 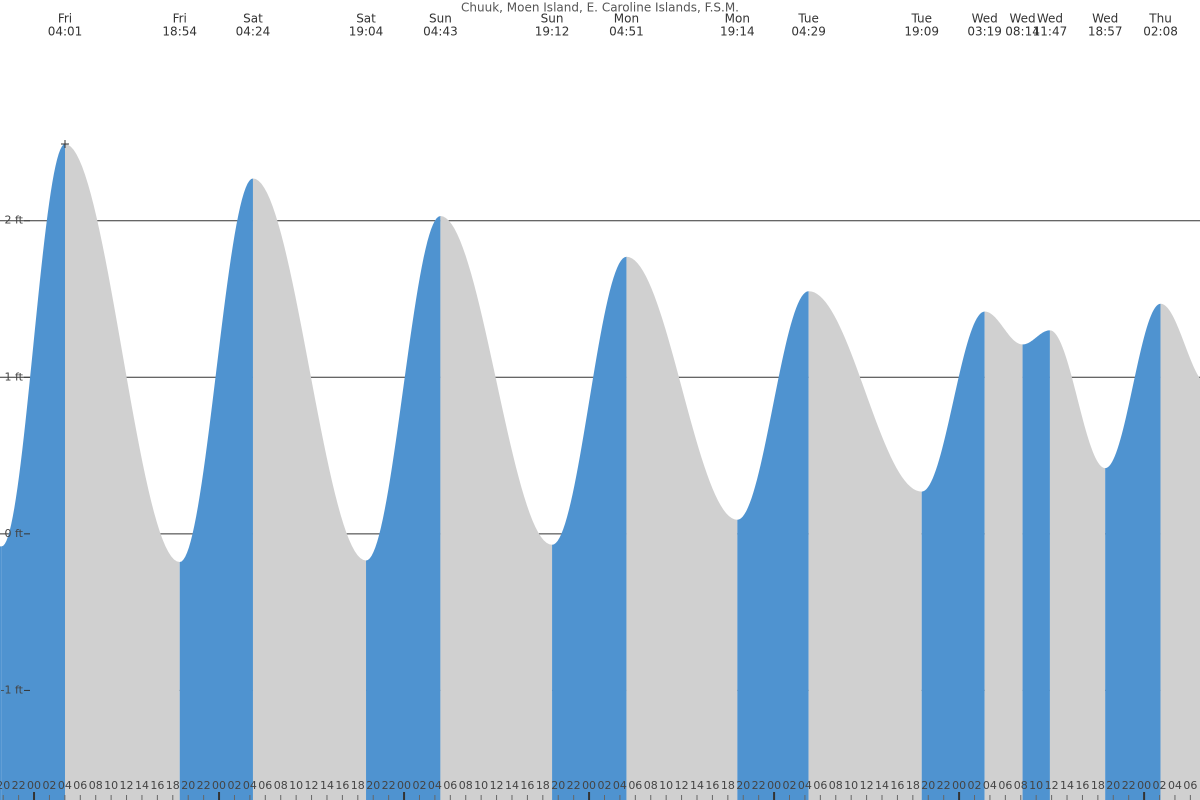 I want to click on event-time: 08:14, so click(x=1022, y=32).